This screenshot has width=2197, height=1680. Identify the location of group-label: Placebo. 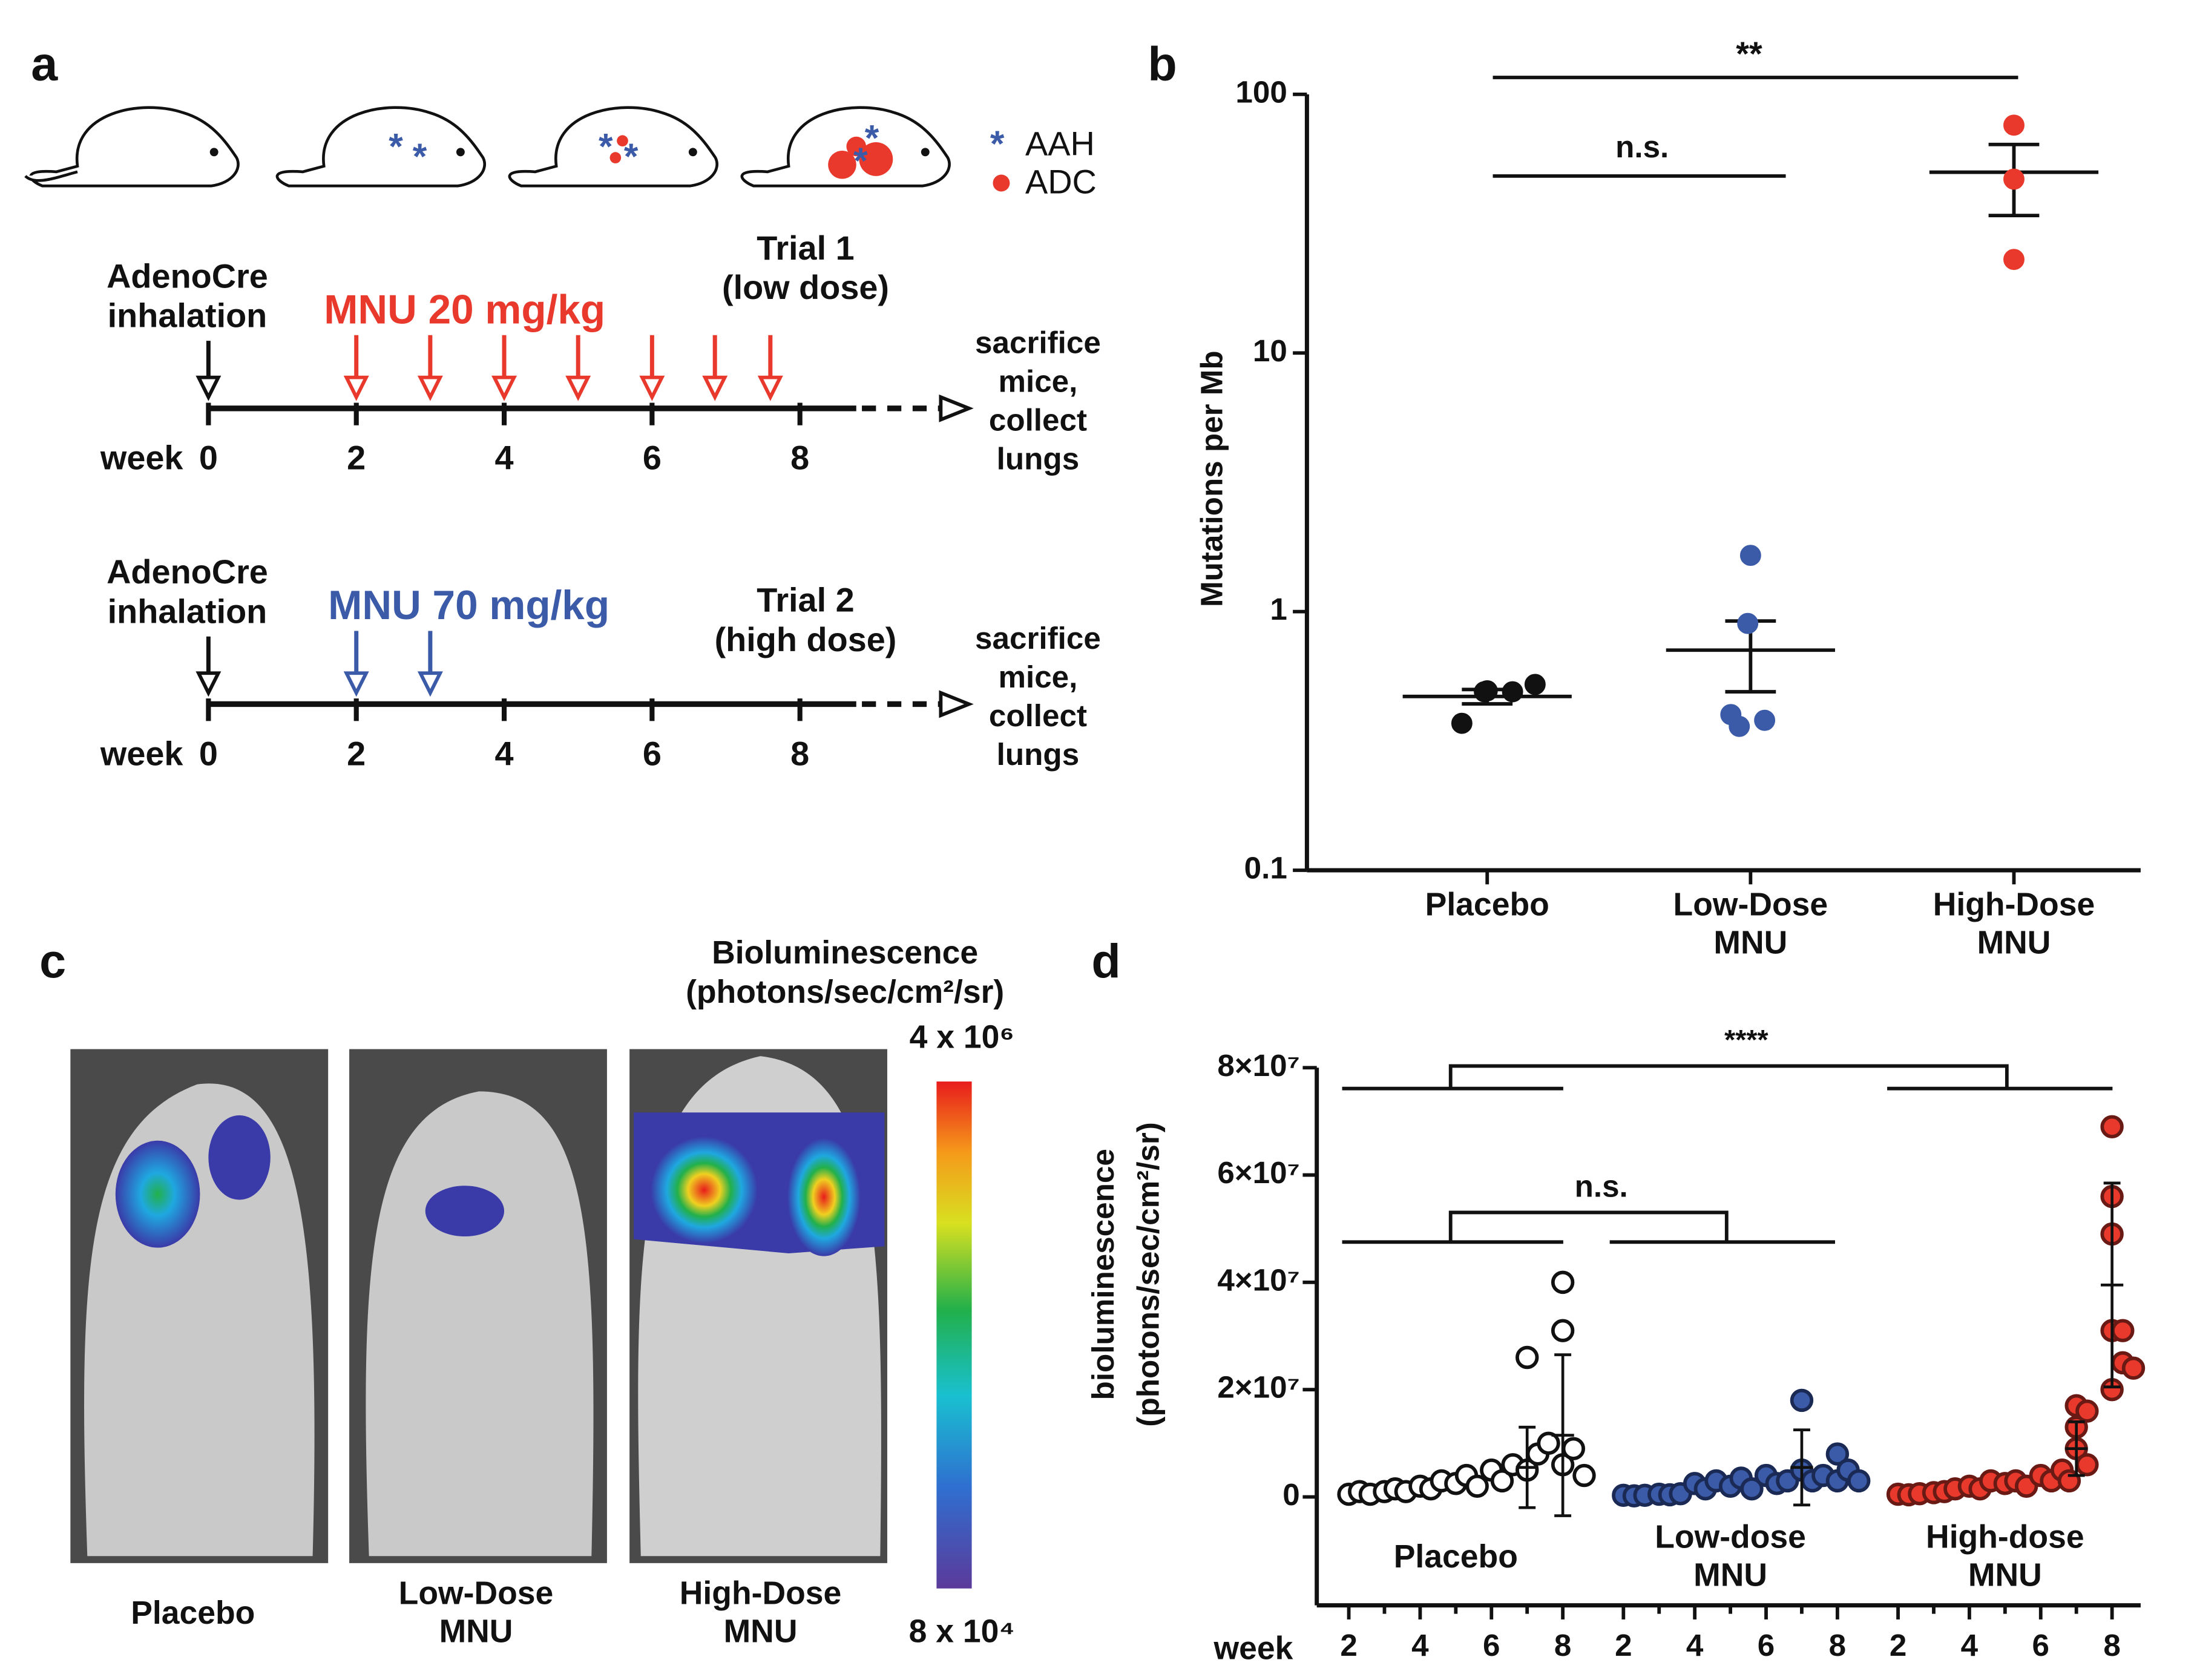
(1456, 1557).